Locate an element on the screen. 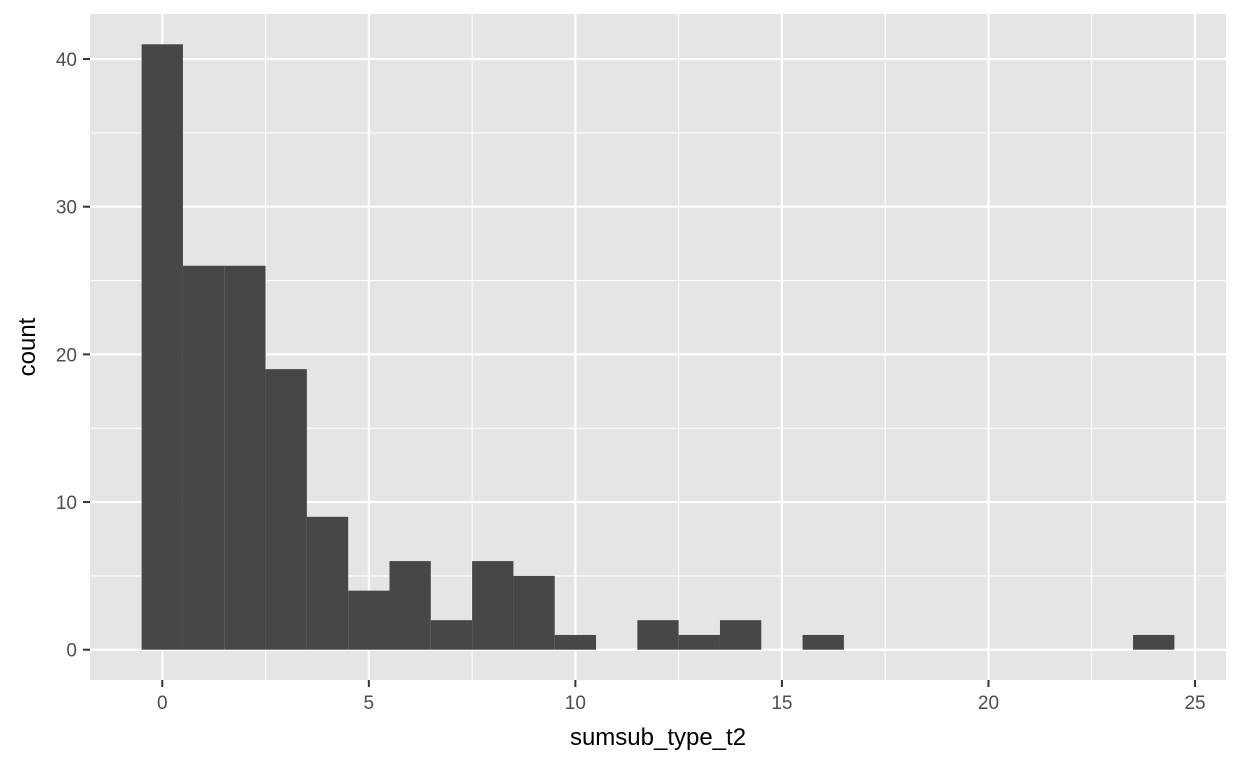  x-axis: 0 5 10 15 20 25 is located at coordinates (681, 697).